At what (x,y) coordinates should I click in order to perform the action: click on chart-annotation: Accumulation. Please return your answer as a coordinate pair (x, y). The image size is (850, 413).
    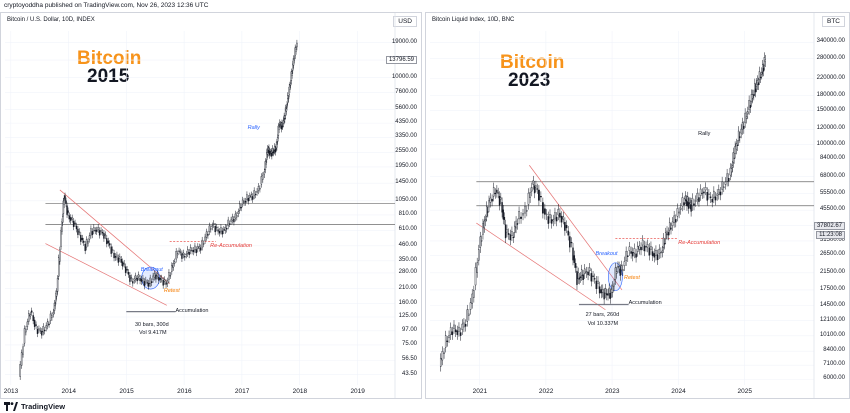
    Looking at the image, I should click on (645, 303).